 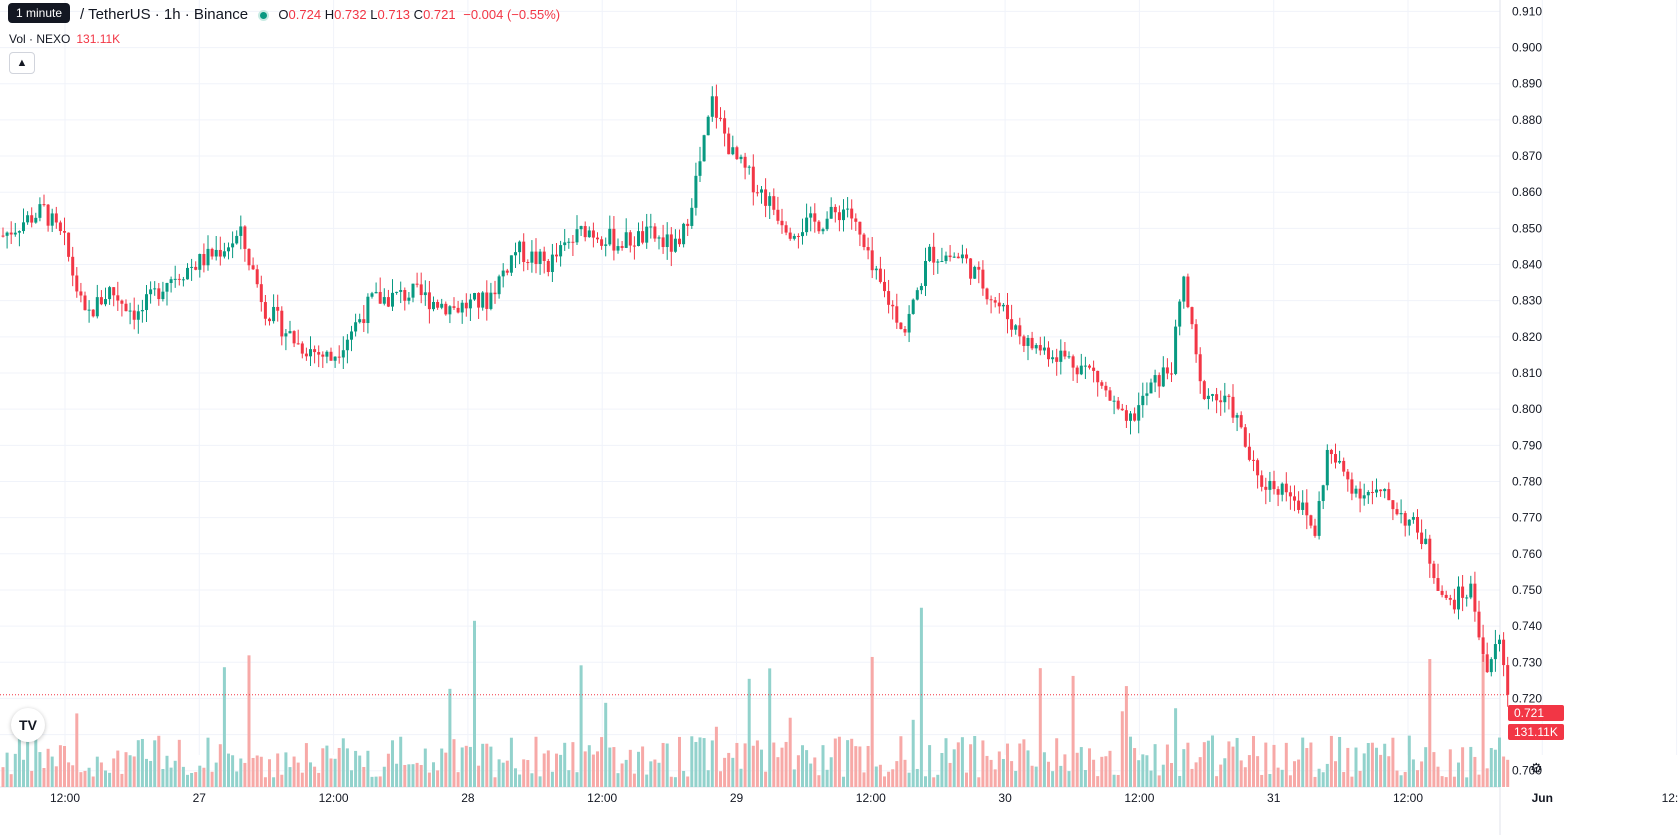 I want to click on collapse-button: ▲, so click(x=22, y=63).